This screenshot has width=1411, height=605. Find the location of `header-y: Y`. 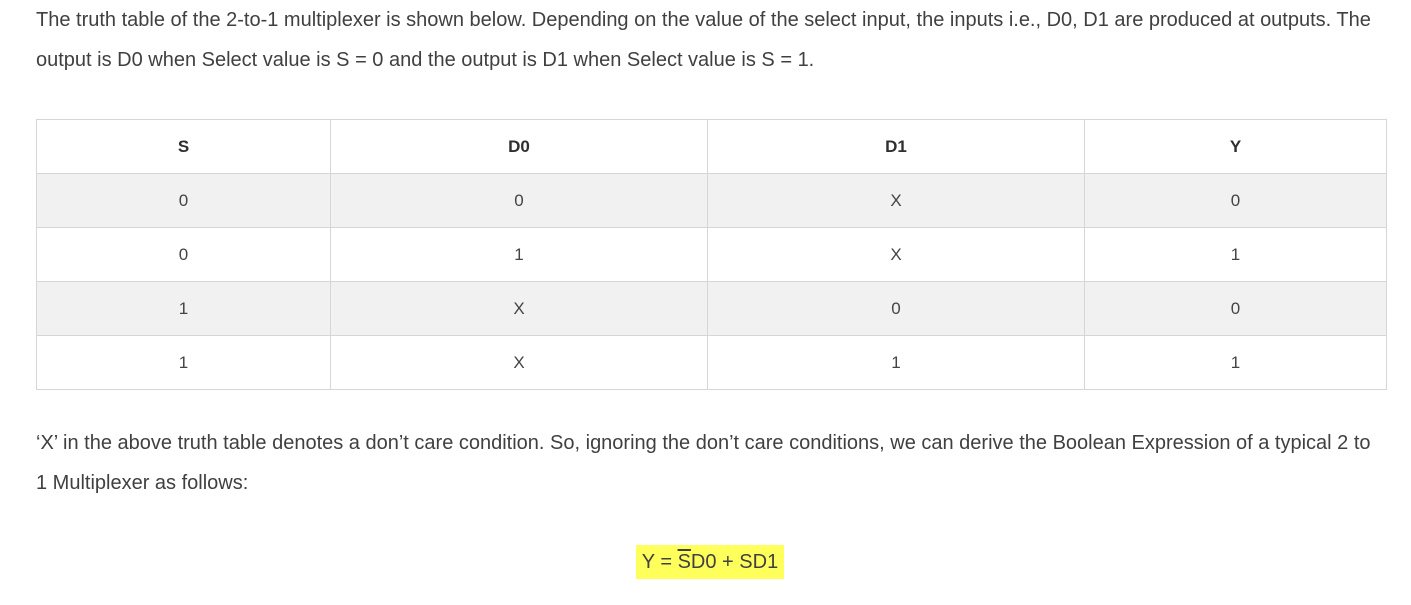

header-y: Y is located at coordinates (1235, 146).